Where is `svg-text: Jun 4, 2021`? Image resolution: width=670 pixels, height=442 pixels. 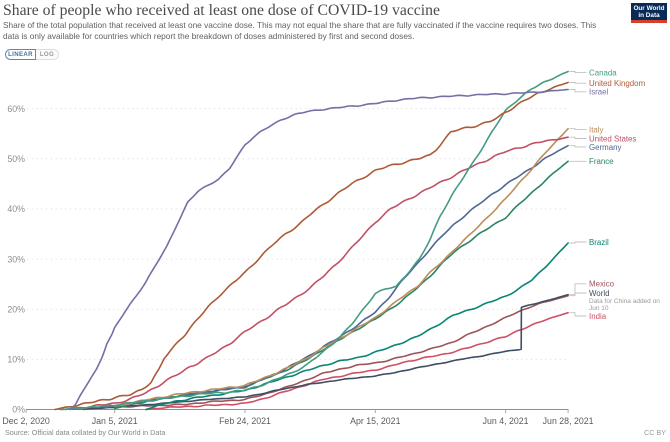
svg-text: Jun 4, 2021 is located at coordinates (506, 421).